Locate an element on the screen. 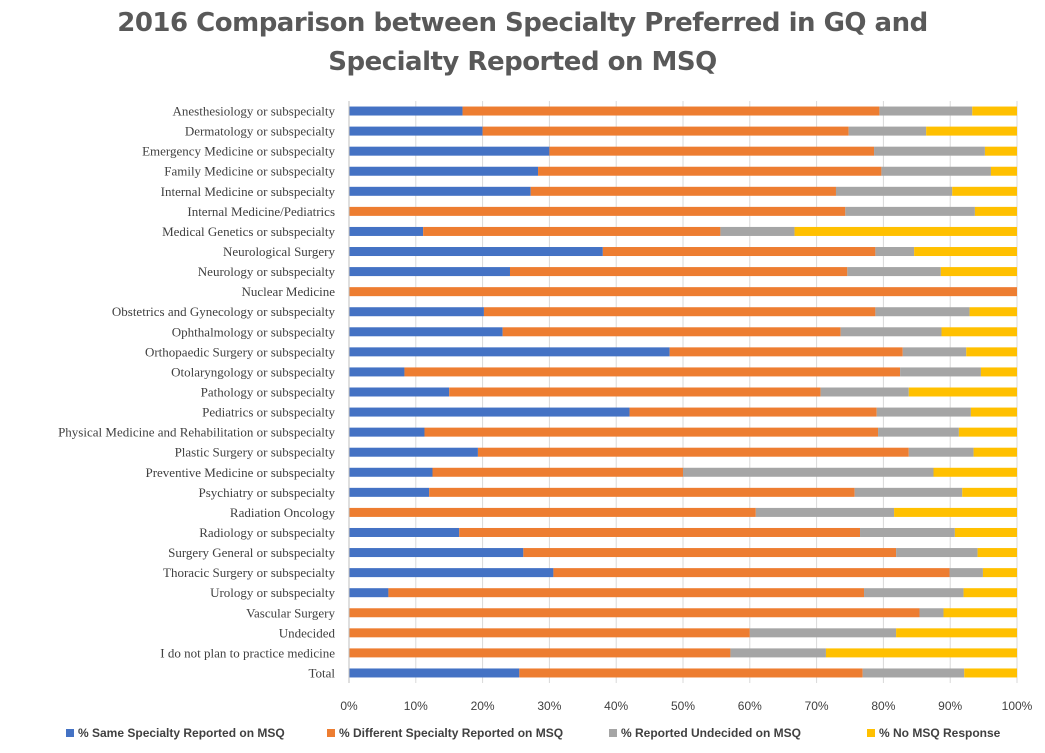 Image resolution: width=1045 pixels, height=753 pixels. category-label: Internal Medicine or subspecialty is located at coordinates (248, 191).